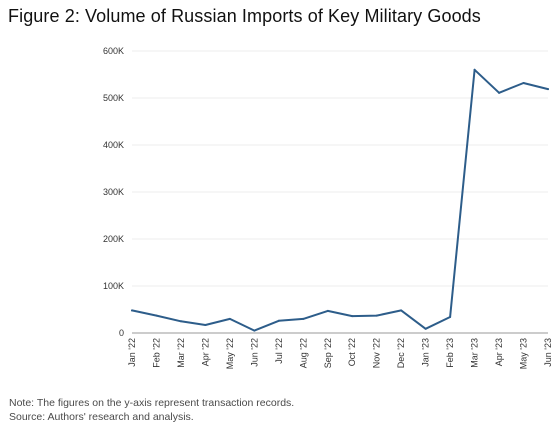  I want to click on x-tick-label: Jan '22, so click(132, 352).